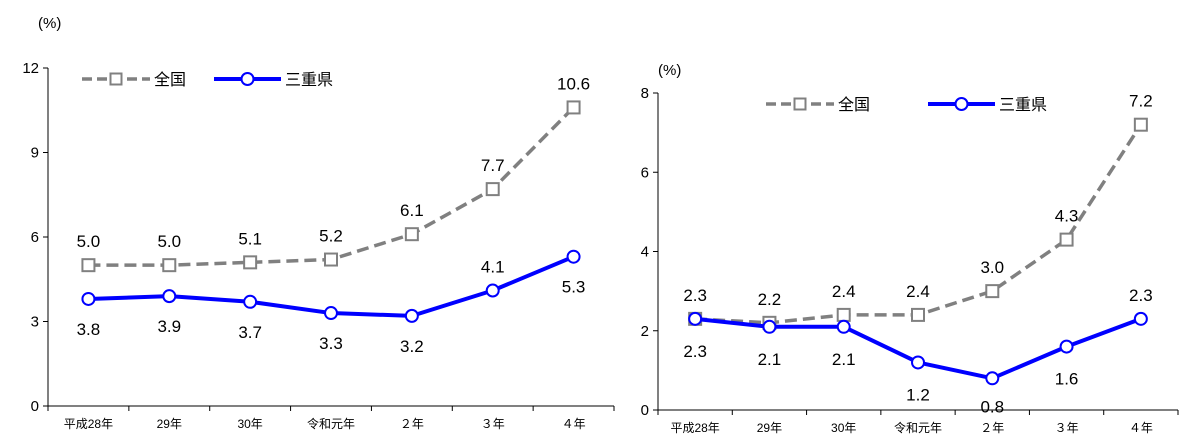 This screenshot has height=436, width=1192. I want to click on data-label: 5.2, so click(331, 236).